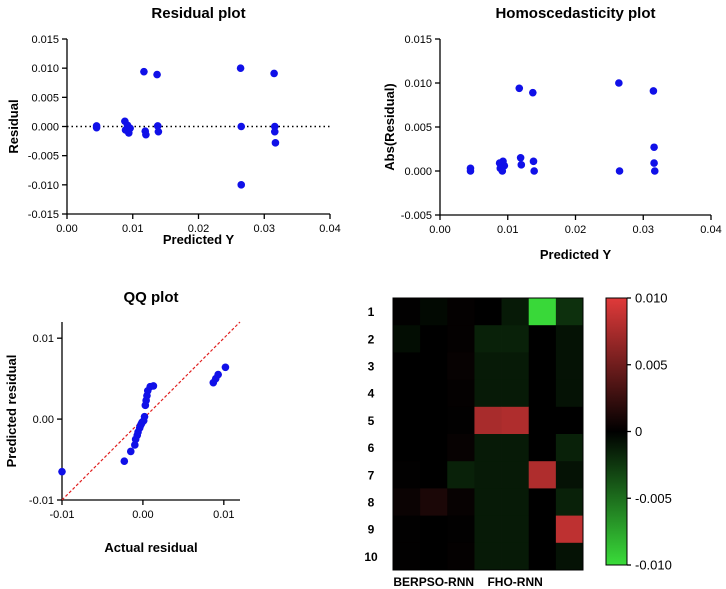 This screenshot has width=726, height=589. I want to click on heatmap-row-label: 9, so click(371, 530).